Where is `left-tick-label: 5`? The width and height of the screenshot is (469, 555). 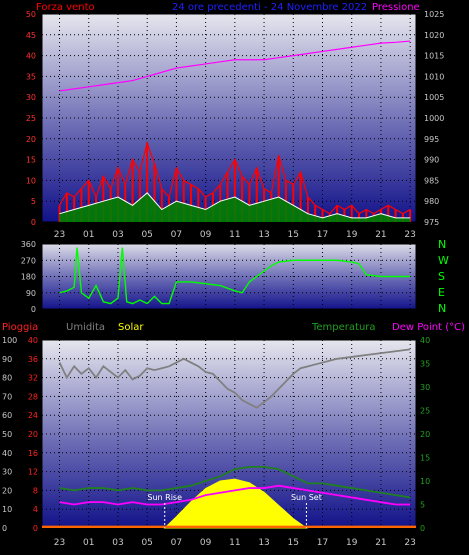
left-tick-label: 5 is located at coordinates (33, 201).